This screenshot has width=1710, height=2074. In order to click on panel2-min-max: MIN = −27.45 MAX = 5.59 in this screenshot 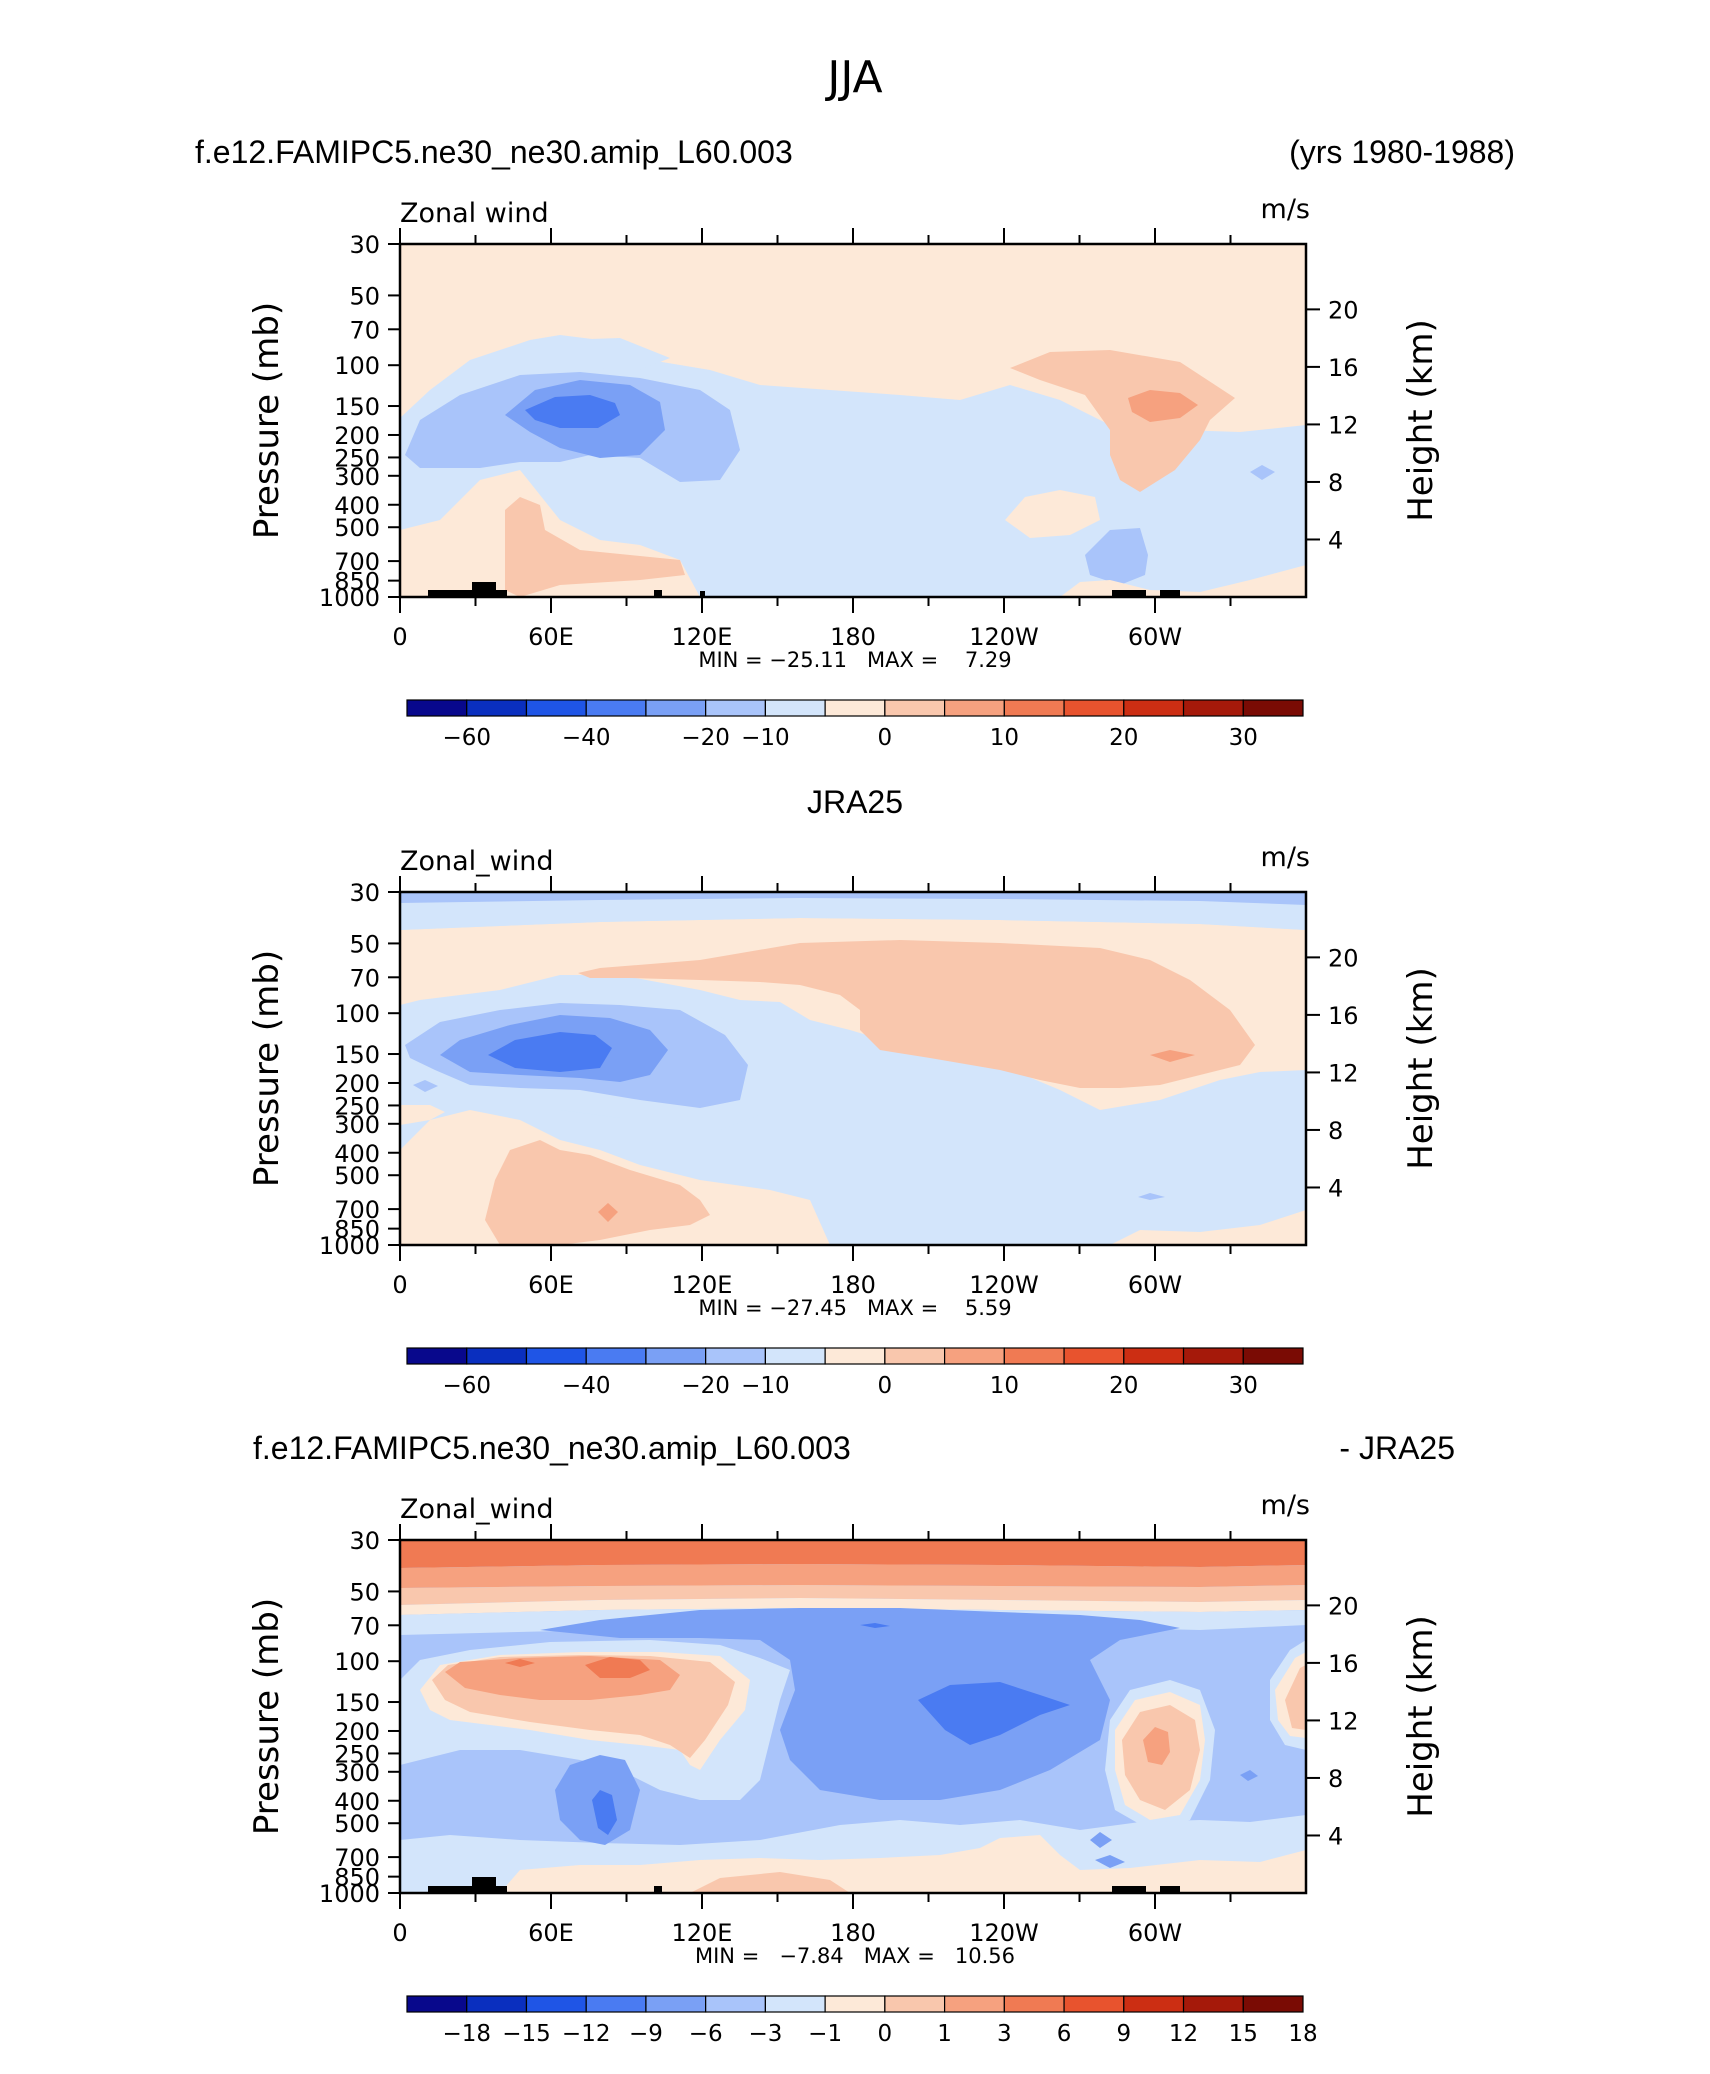, I will do `click(854, 1308)`.